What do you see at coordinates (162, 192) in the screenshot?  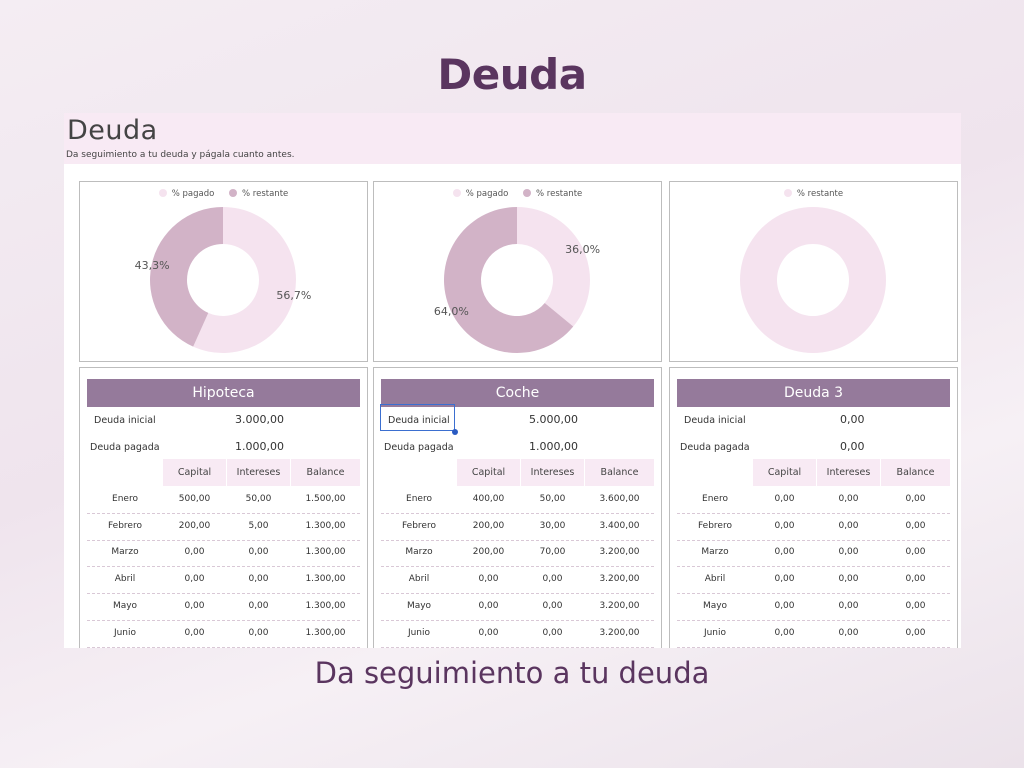 I see `legend-swatch-pagado` at bounding box center [162, 192].